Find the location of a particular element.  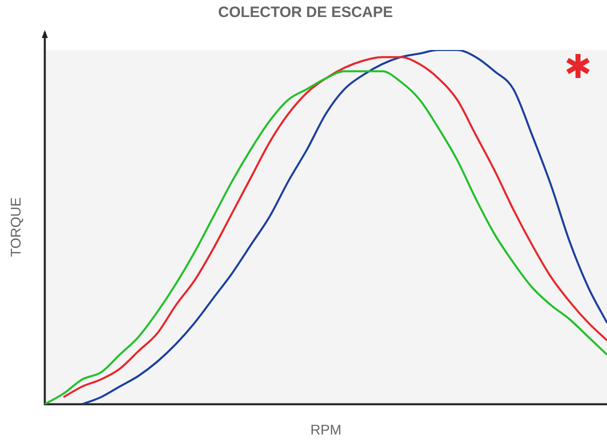

chart-title: COLECTOR DE ESCAPE is located at coordinates (305, 13).